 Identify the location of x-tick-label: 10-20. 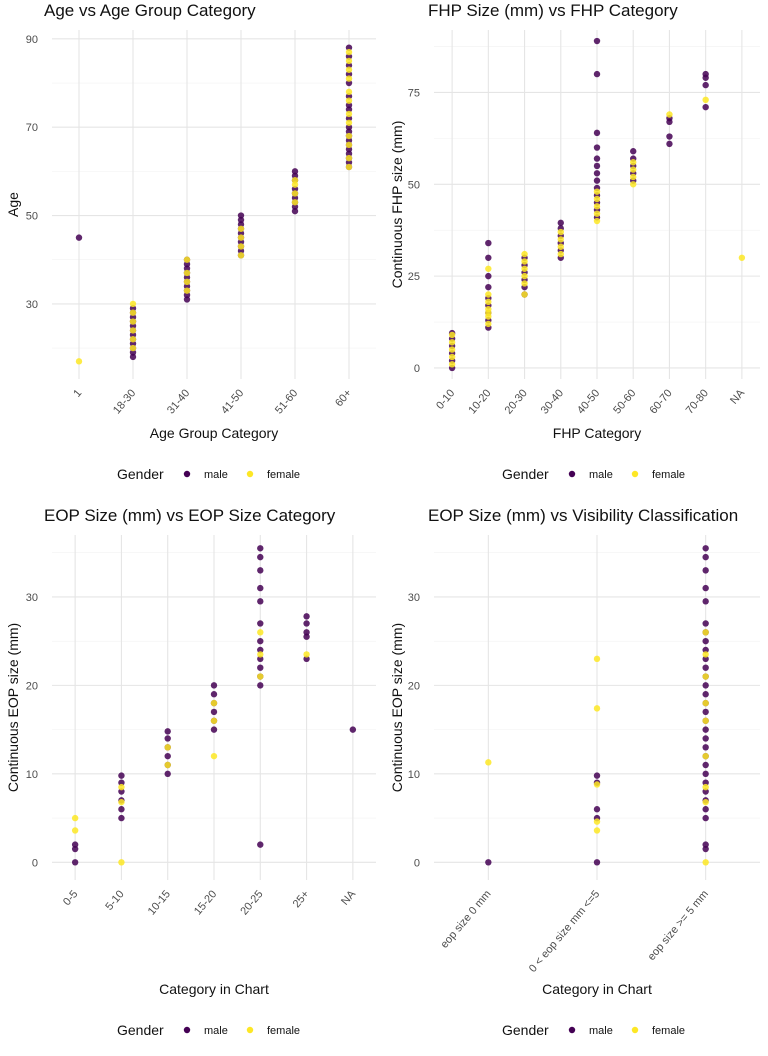
(479, 401).